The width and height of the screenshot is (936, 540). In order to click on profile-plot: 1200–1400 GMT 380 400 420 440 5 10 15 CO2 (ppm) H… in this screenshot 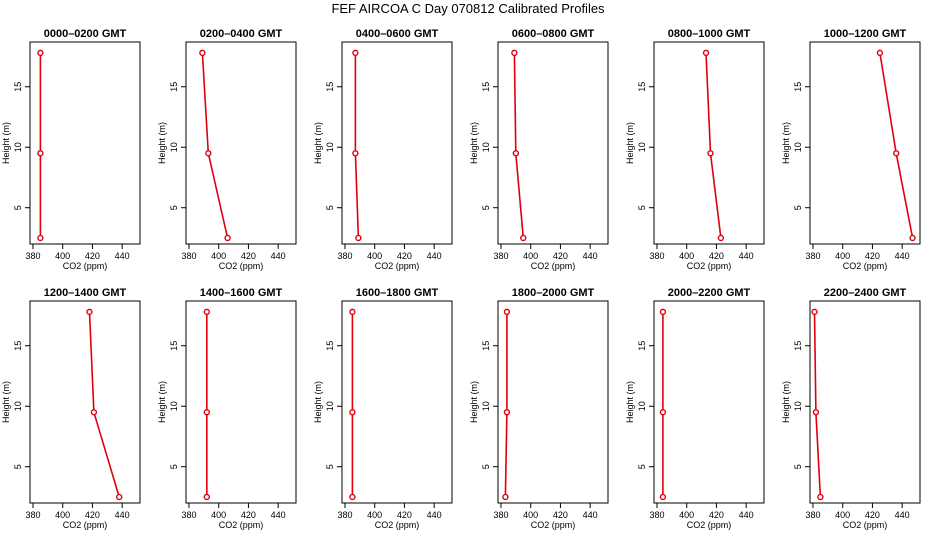, I will do `click(71, 408)`.